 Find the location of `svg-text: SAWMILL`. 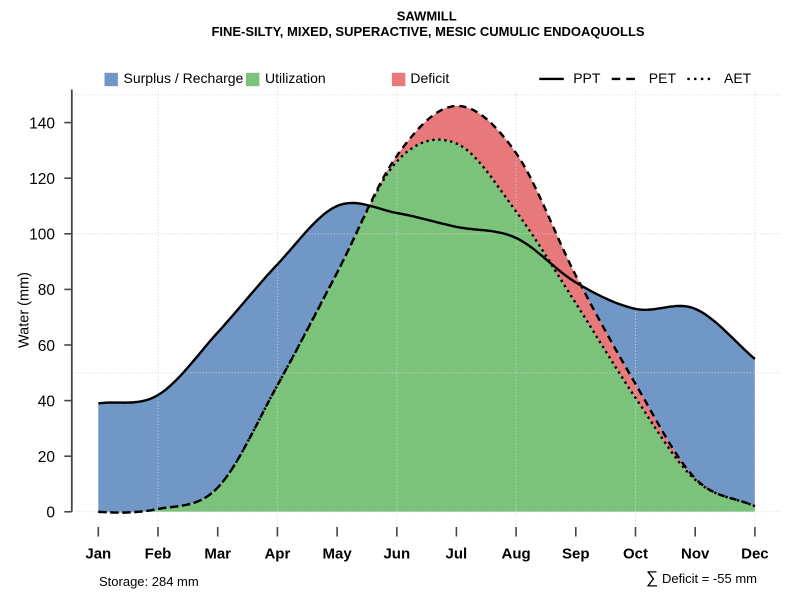

svg-text: SAWMILL is located at coordinates (427, 16).